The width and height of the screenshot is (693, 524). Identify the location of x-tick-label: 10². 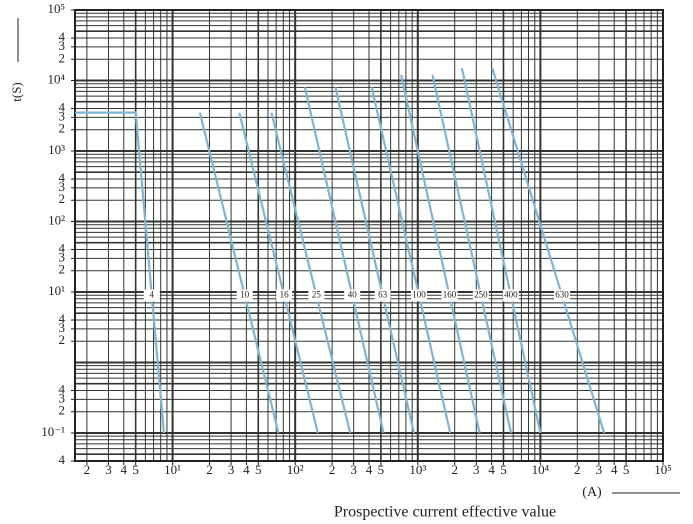
(295, 469).